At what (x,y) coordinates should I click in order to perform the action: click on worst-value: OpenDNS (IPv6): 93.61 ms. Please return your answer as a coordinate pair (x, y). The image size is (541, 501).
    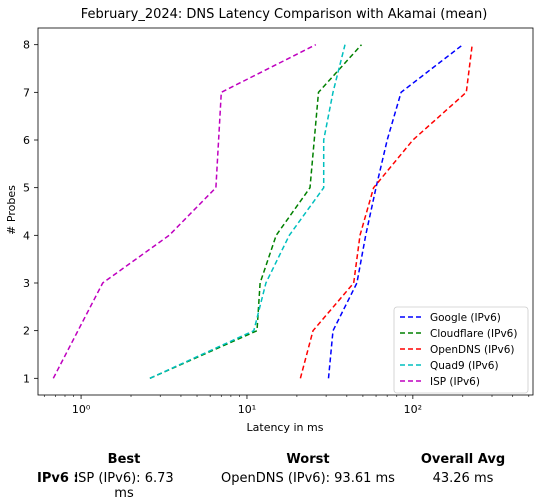
    Looking at the image, I should click on (308, 478).